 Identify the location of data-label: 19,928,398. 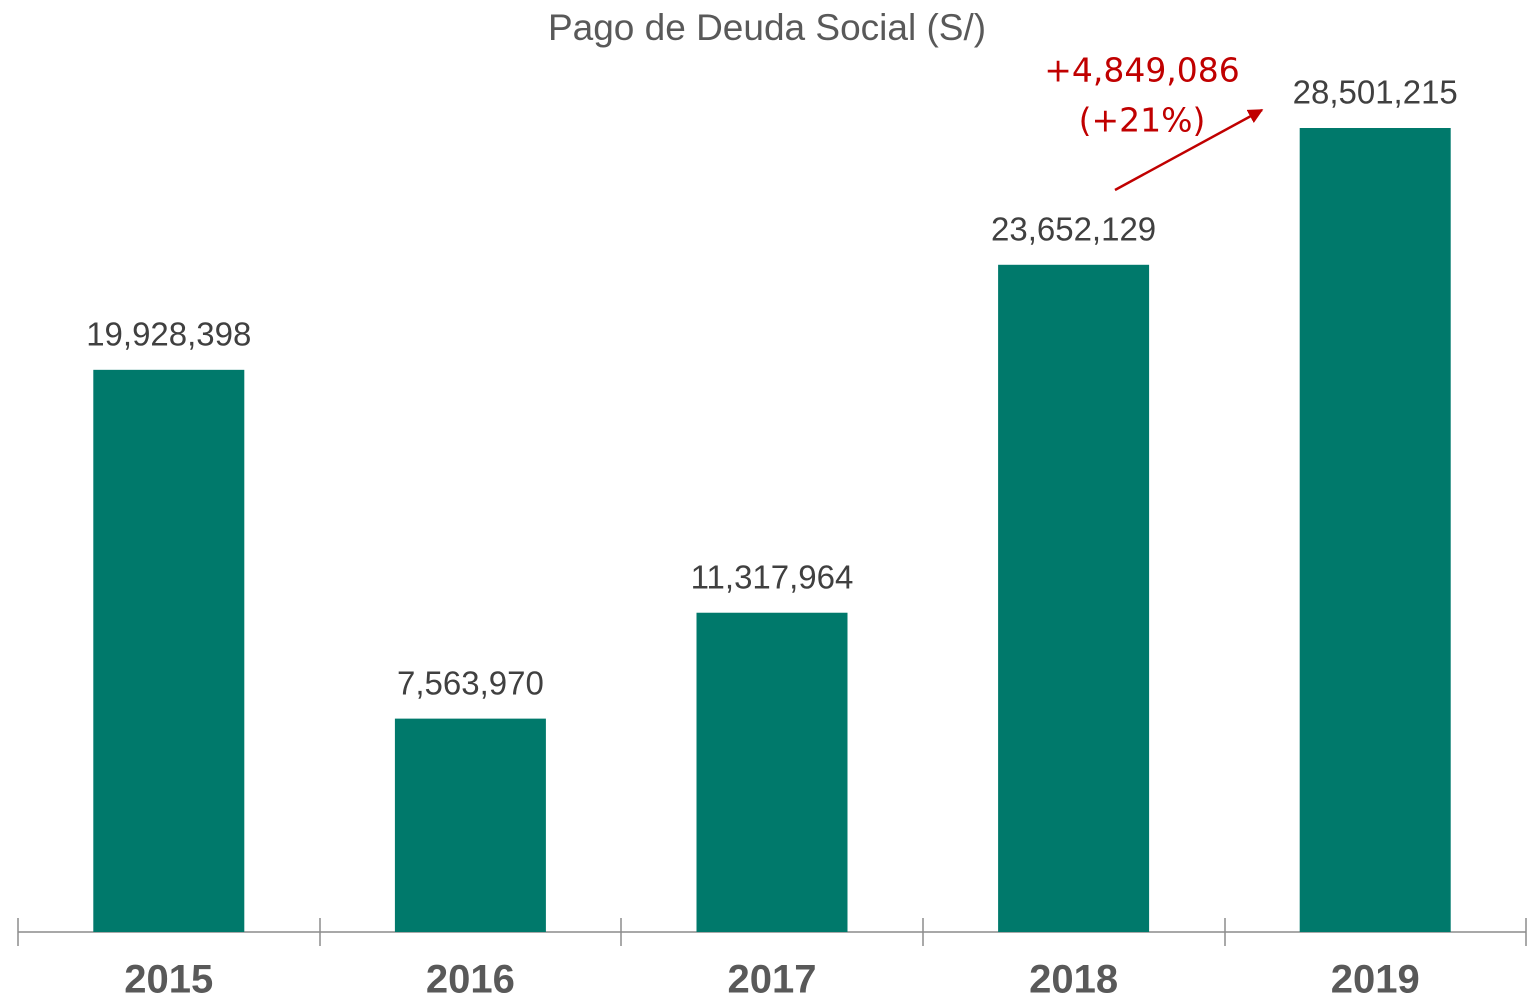
(168, 334).